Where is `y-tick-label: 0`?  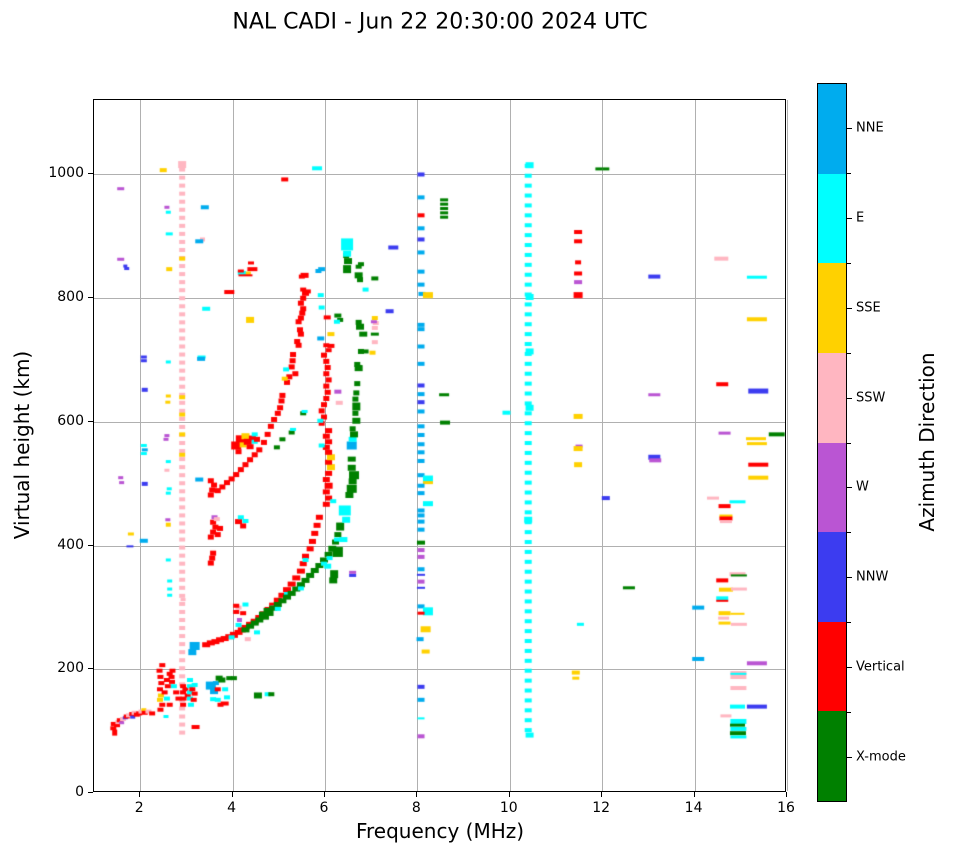
y-tick-label: 0 is located at coordinates (79, 792).